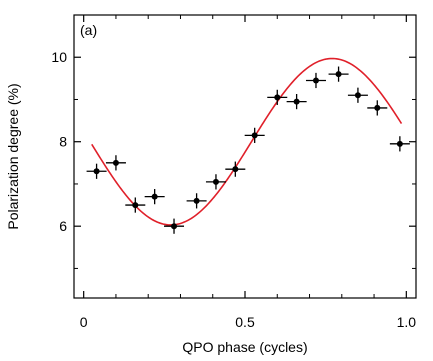 This screenshot has height=361, width=433. I want to click on panel-label: (a), so click(88, 30).